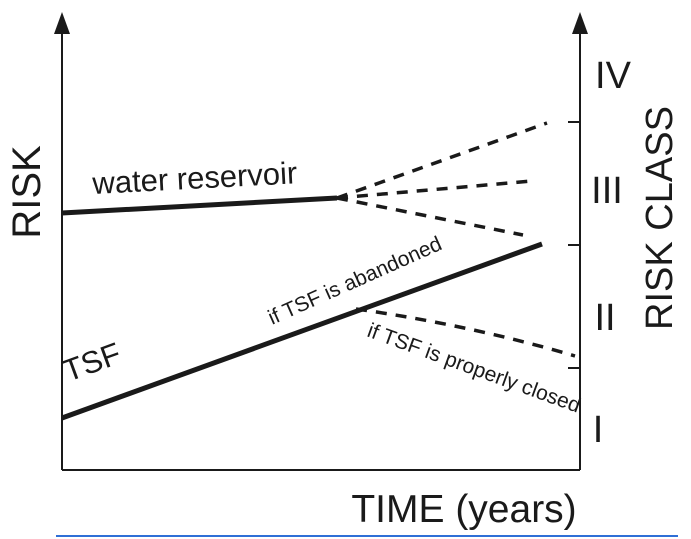 The width and height of the screenshot is (691, 539). What do you see at coordinates (430, 216) in the screenshot?
I see `water-reservoir-projection-low` at bounding box center [430, 216].